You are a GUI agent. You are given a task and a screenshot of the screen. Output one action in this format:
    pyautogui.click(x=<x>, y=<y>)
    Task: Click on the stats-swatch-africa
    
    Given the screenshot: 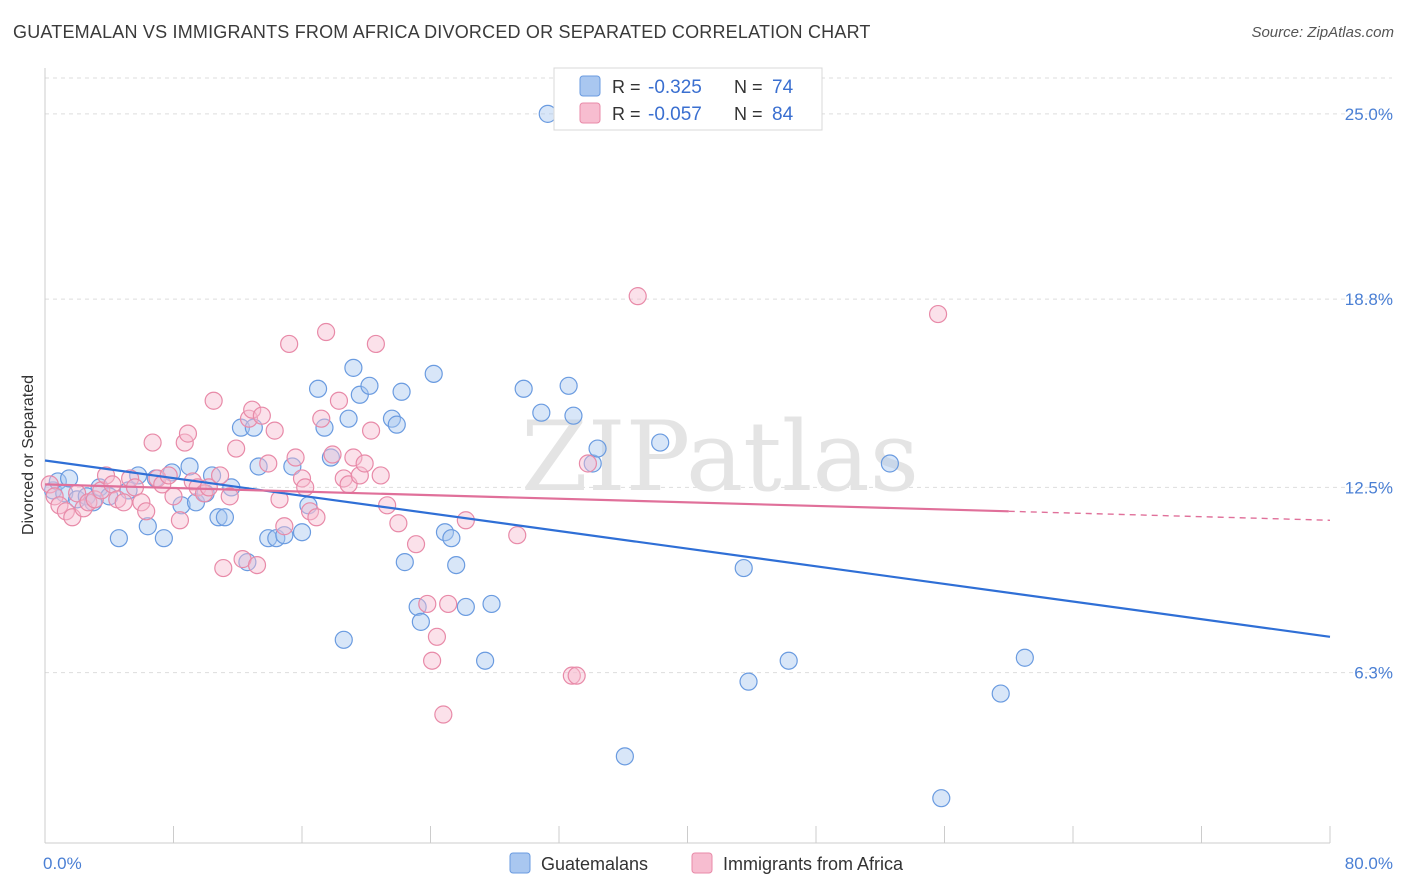 What is the action you would take?
    pyautogui.click(x=590, y=113)
    